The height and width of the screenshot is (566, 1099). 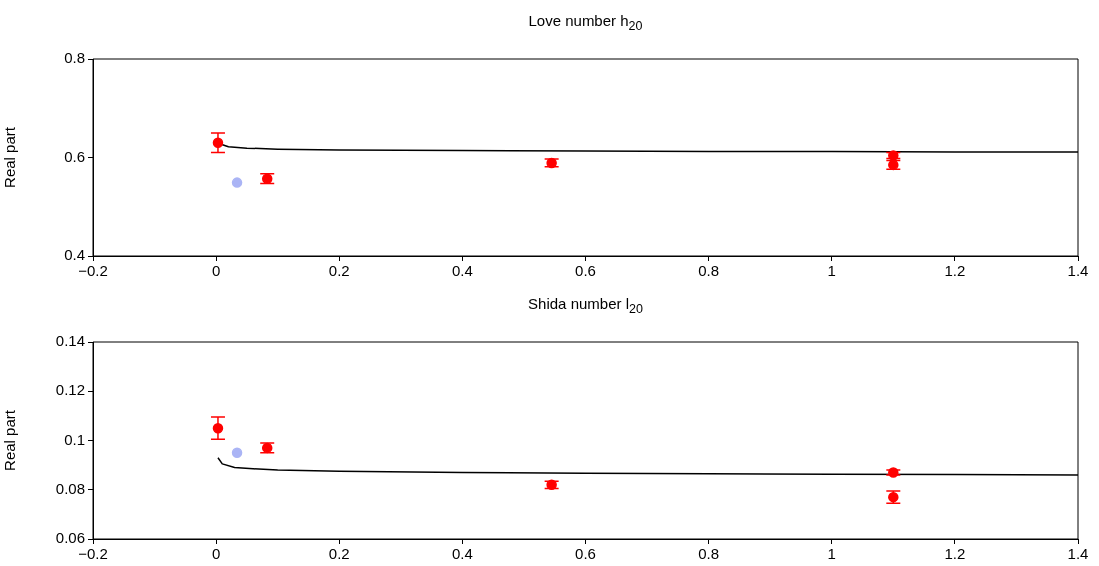 What do you see at coordinates (74, 255) in the screenshot?
I see `y-tick-label: 0.4` at bounding box center [74, 255].